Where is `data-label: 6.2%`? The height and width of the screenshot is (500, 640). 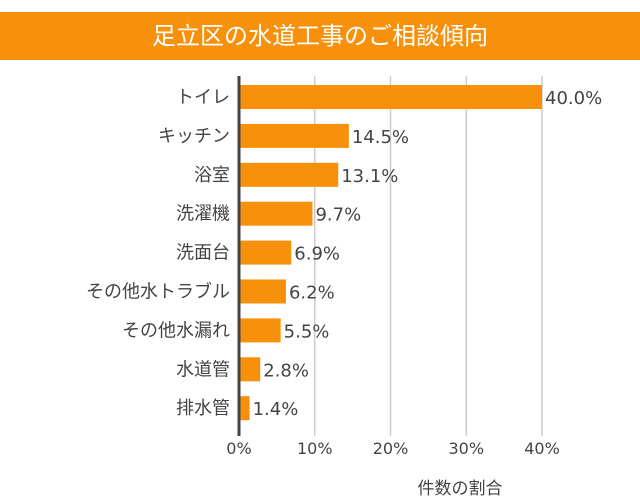
data-label: 6.2% is located at coordinates (312, 293).